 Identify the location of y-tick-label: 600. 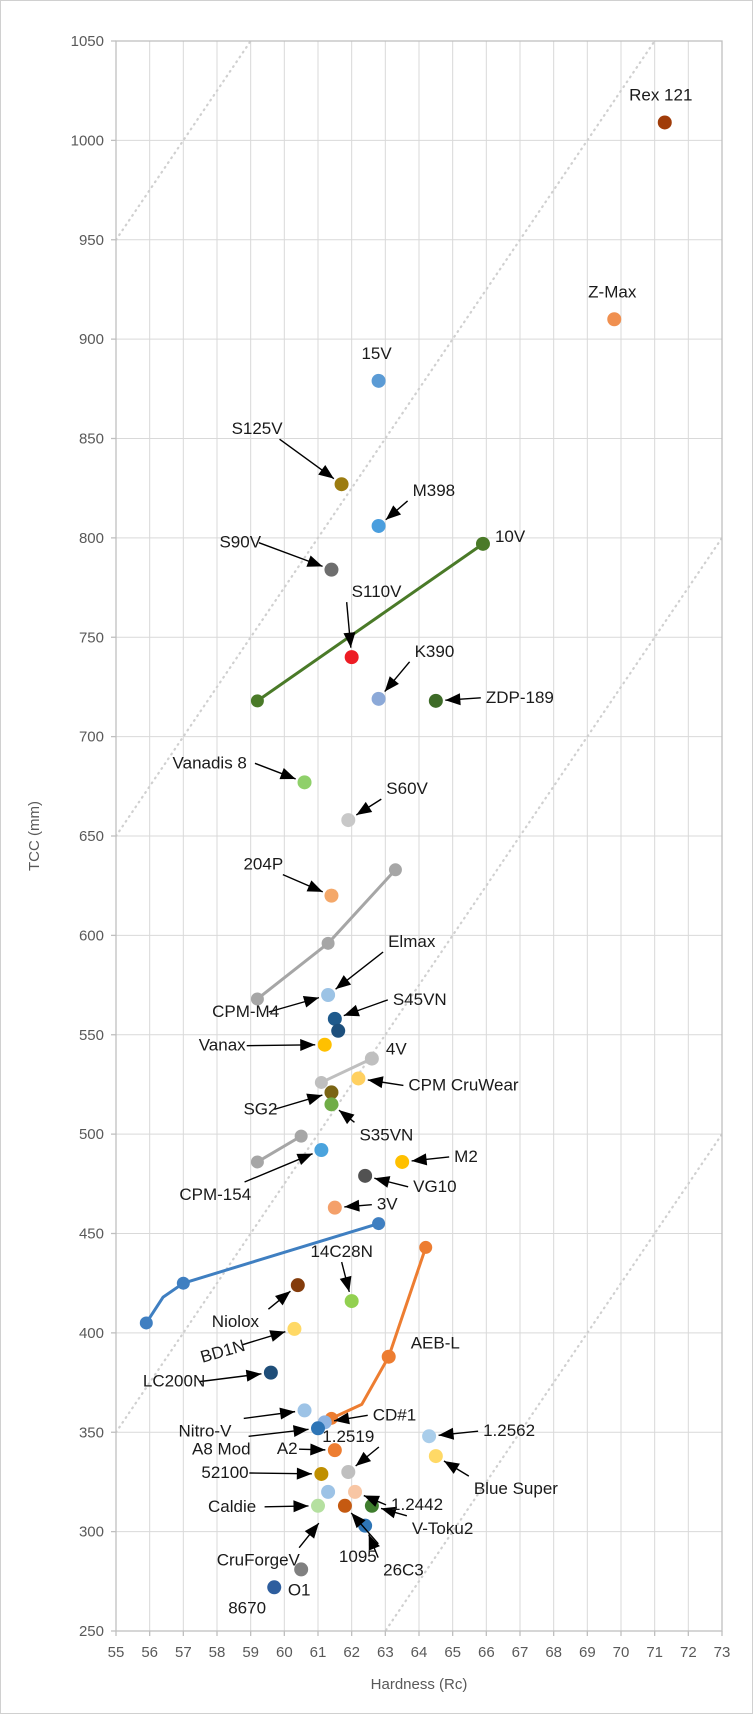
(91, 935).